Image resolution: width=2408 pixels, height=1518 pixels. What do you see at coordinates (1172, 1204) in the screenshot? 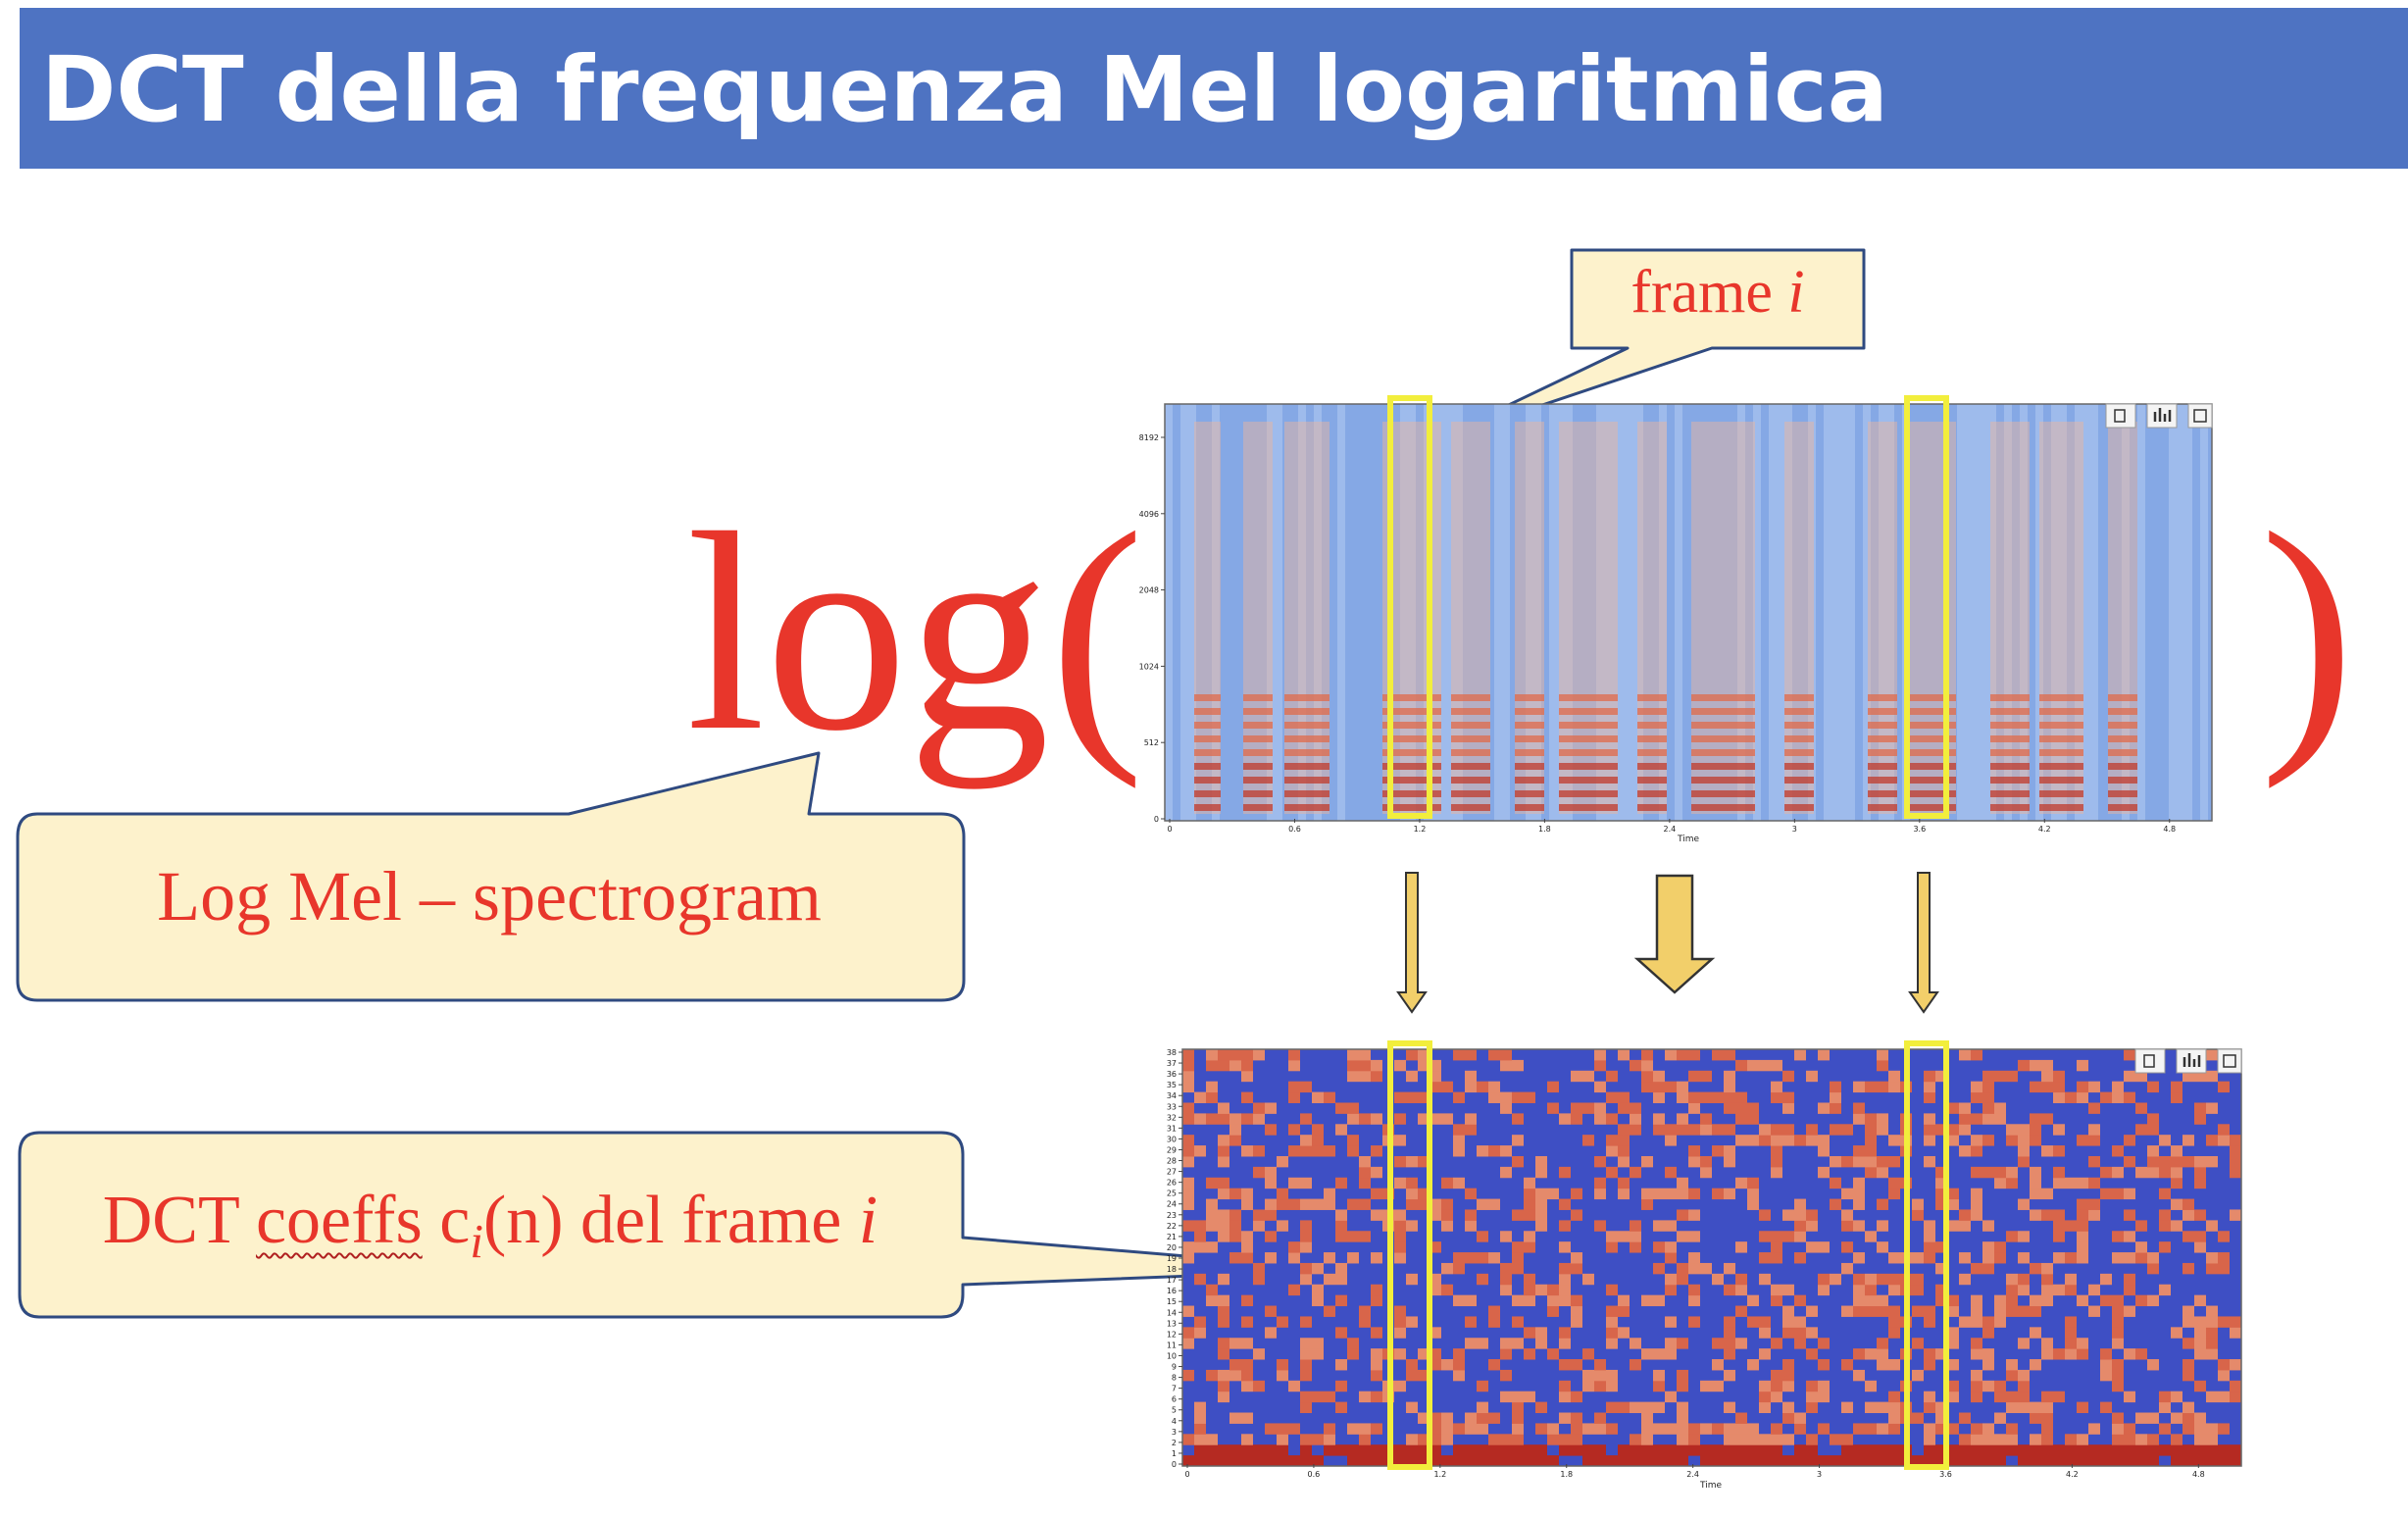
I see `mfcc-y-tick: 24` at bounding box center [1172, 1204].